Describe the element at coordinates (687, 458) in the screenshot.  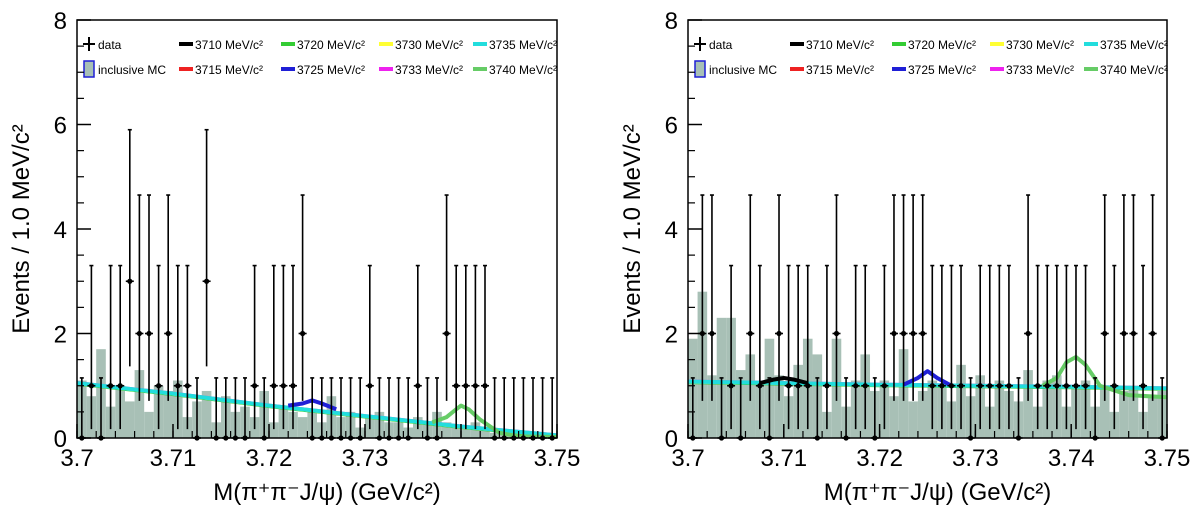
I see `x-tick-label: 3.7` at that location.